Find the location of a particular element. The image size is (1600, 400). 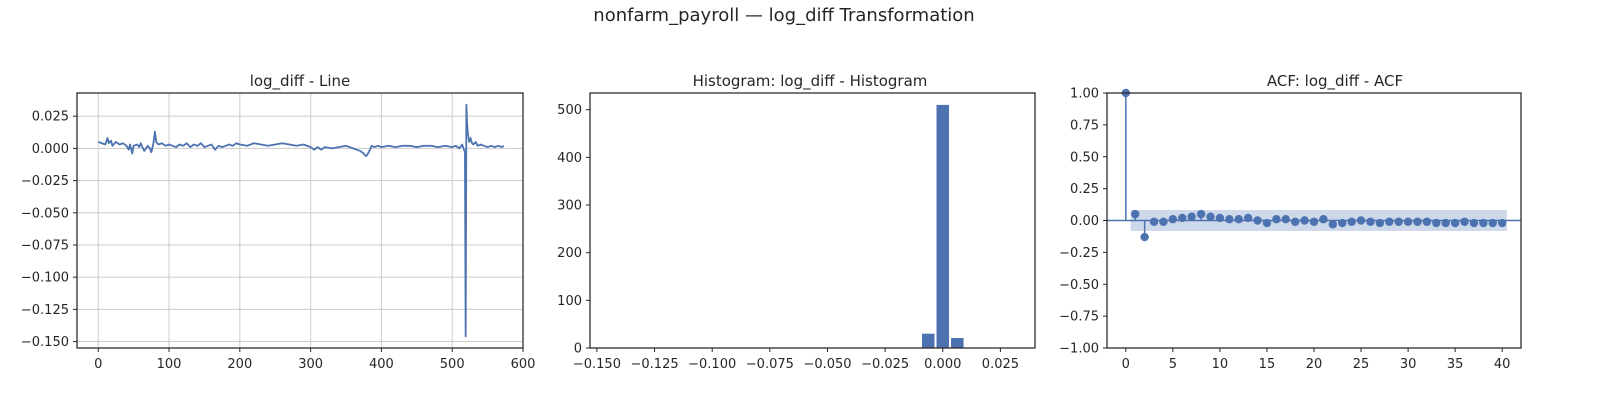

y-tick-label-0-5: −0.100 is located at coordinates (45, 278).